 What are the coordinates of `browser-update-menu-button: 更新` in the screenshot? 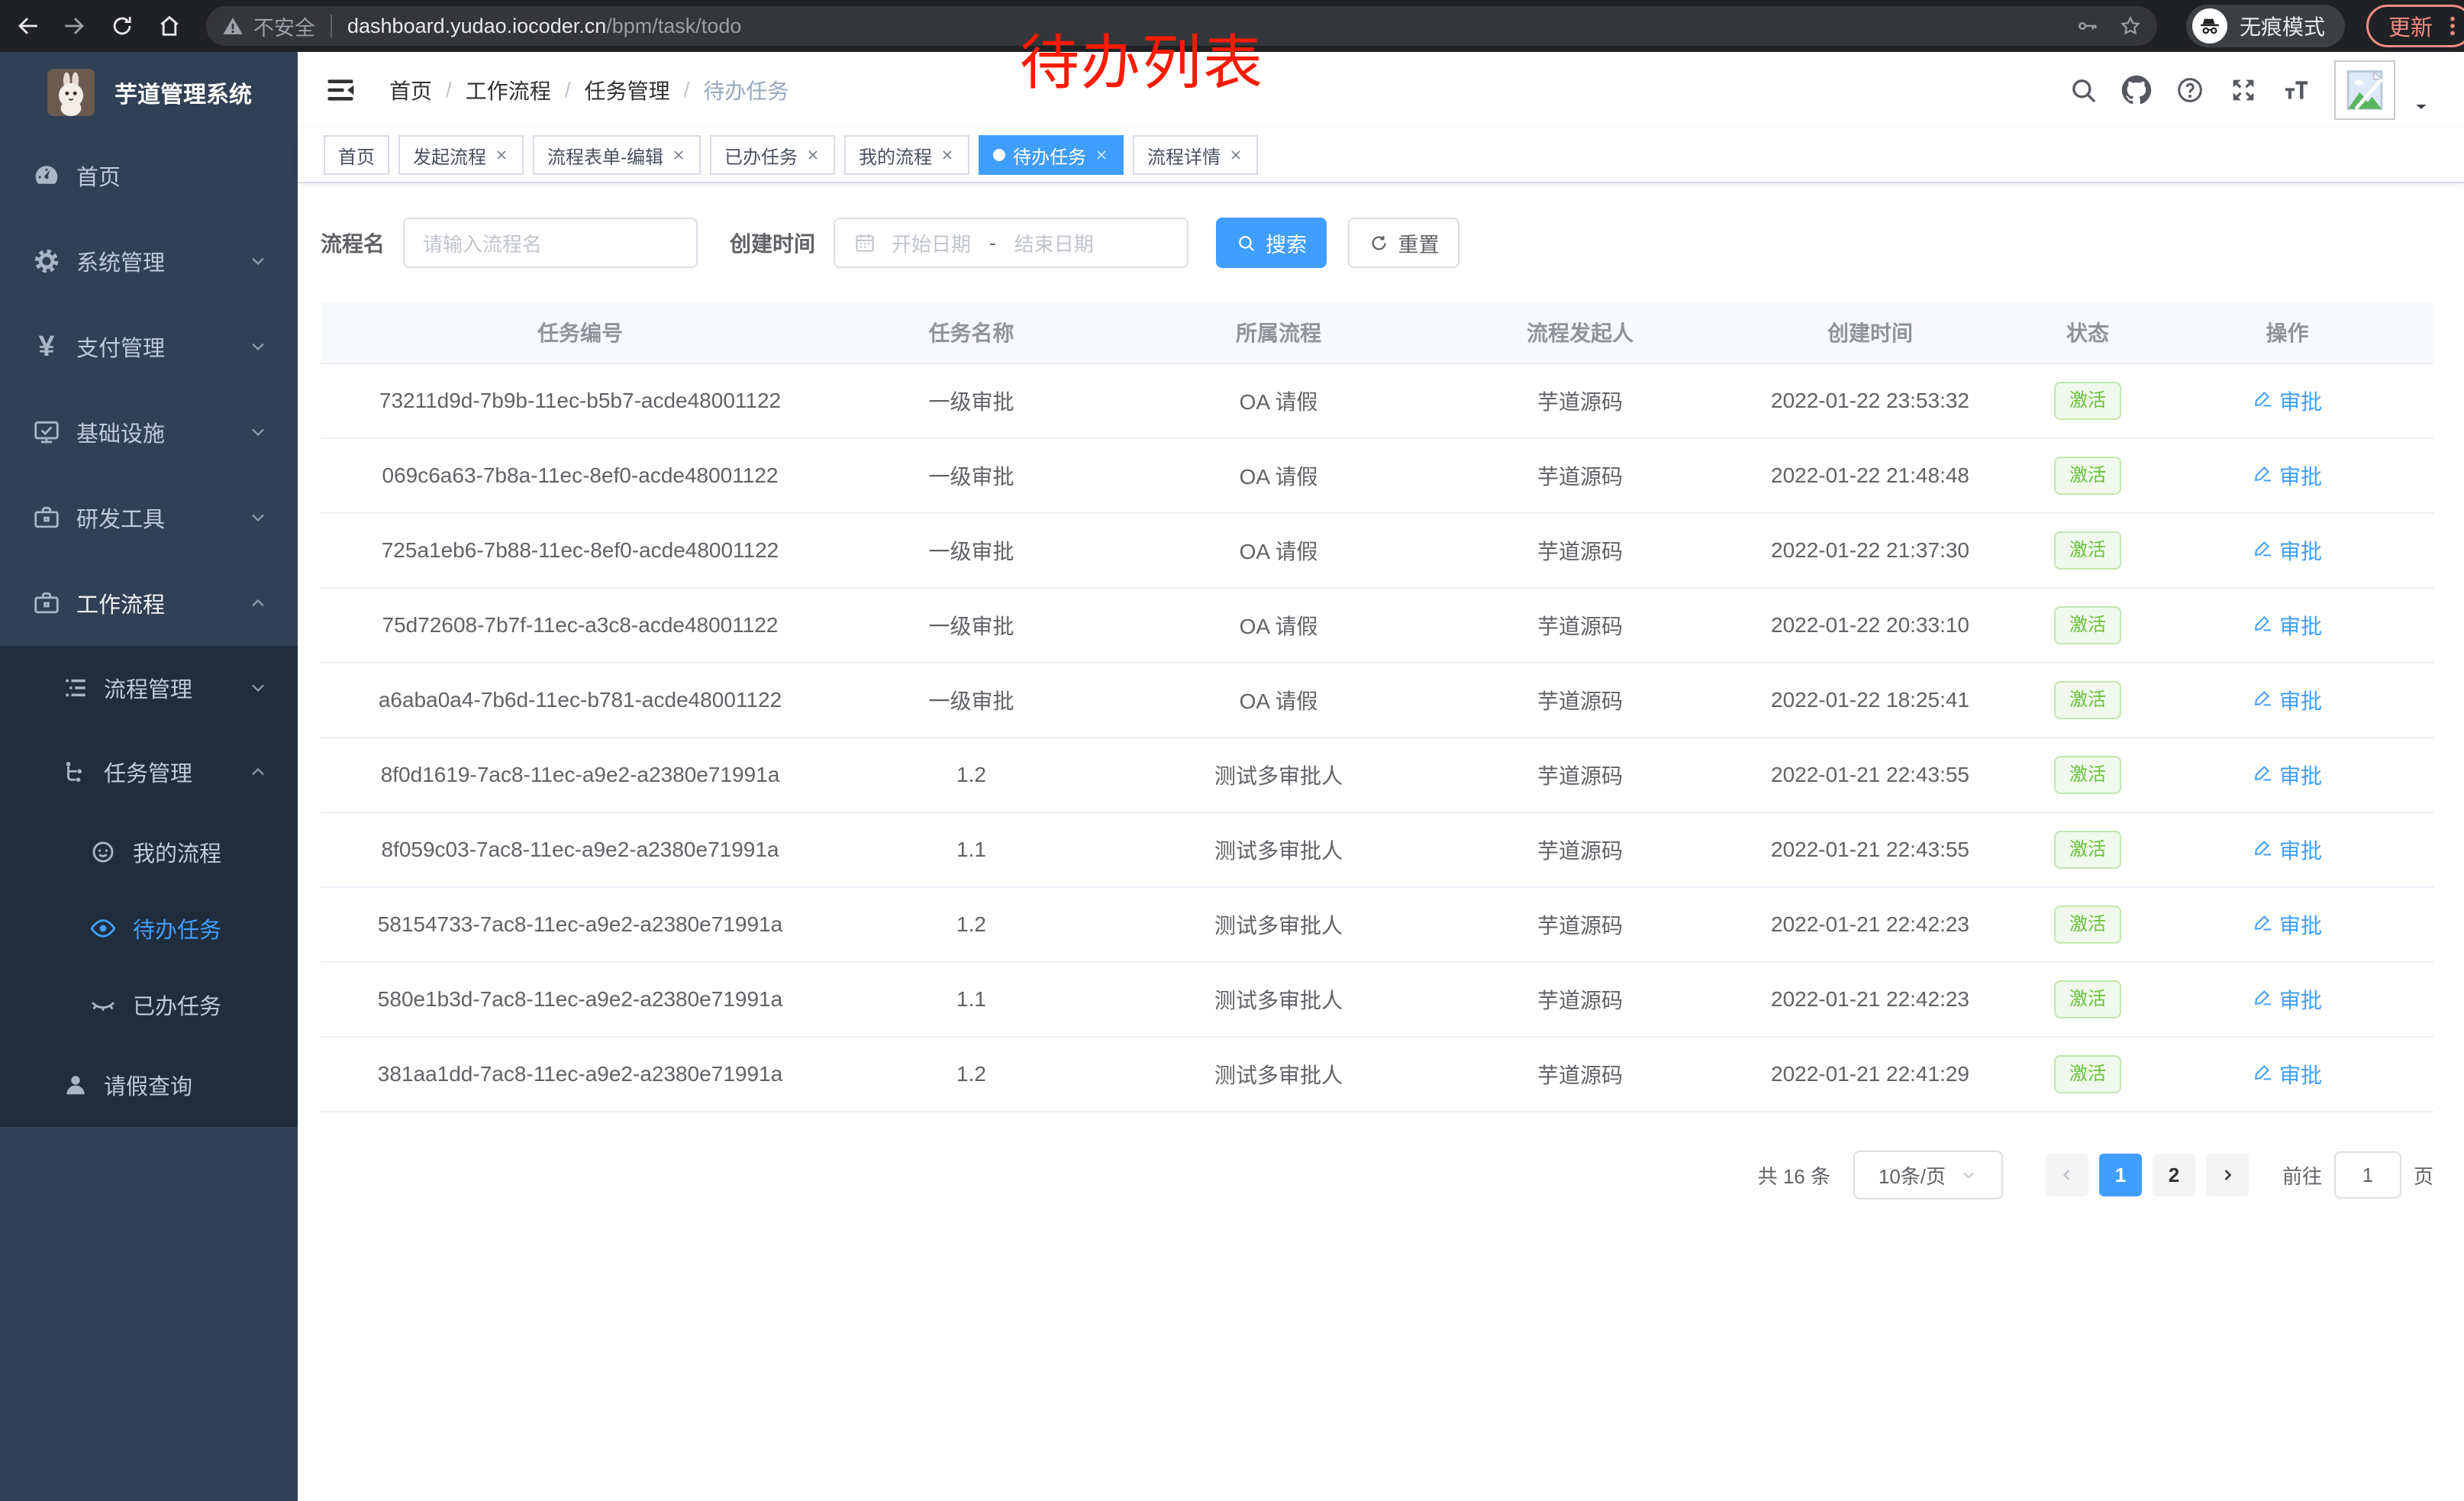 It's located at (2415, 26).